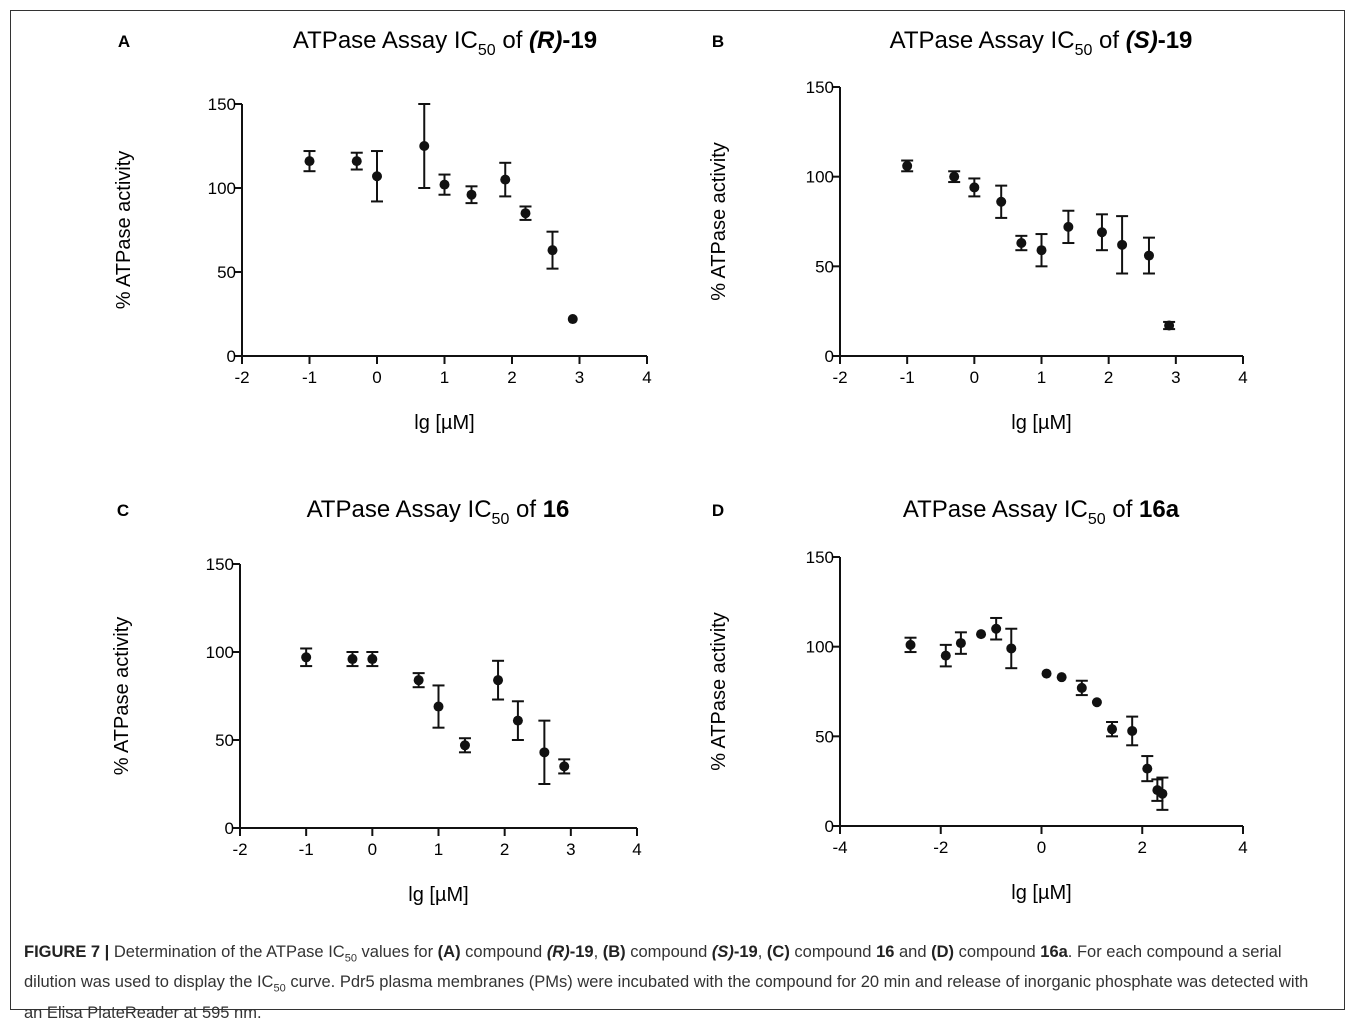 This screenshot has width=1357, height=1025. Describe the element at coordinates (943, 952) in the screenshot. I see `caption-panel-d-label: (D)` at that location.